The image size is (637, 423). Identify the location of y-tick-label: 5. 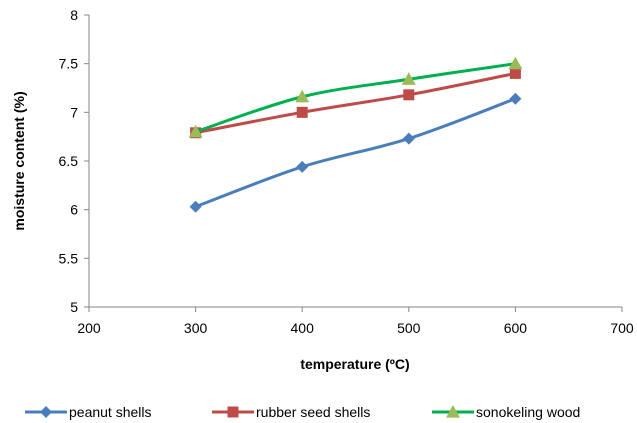
(74, 307).